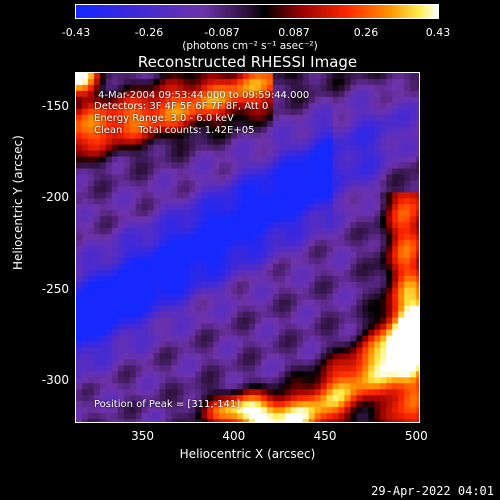 The image size is (500, 500). I want to click on colorbar-tick: 0.087, so click(294, 32).